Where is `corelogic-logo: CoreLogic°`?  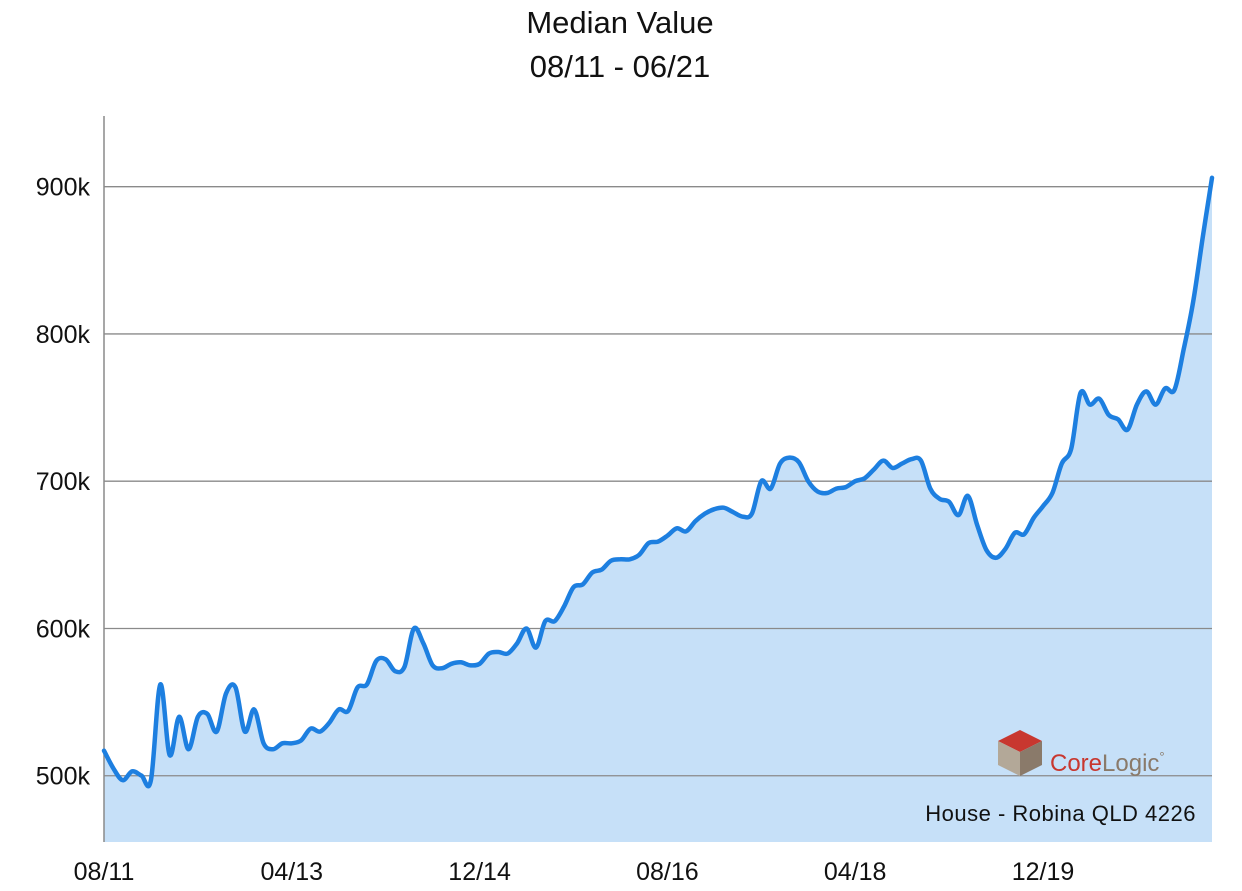
corelogic-logo: CoreLogic° is located at coordinates (1081, 753).